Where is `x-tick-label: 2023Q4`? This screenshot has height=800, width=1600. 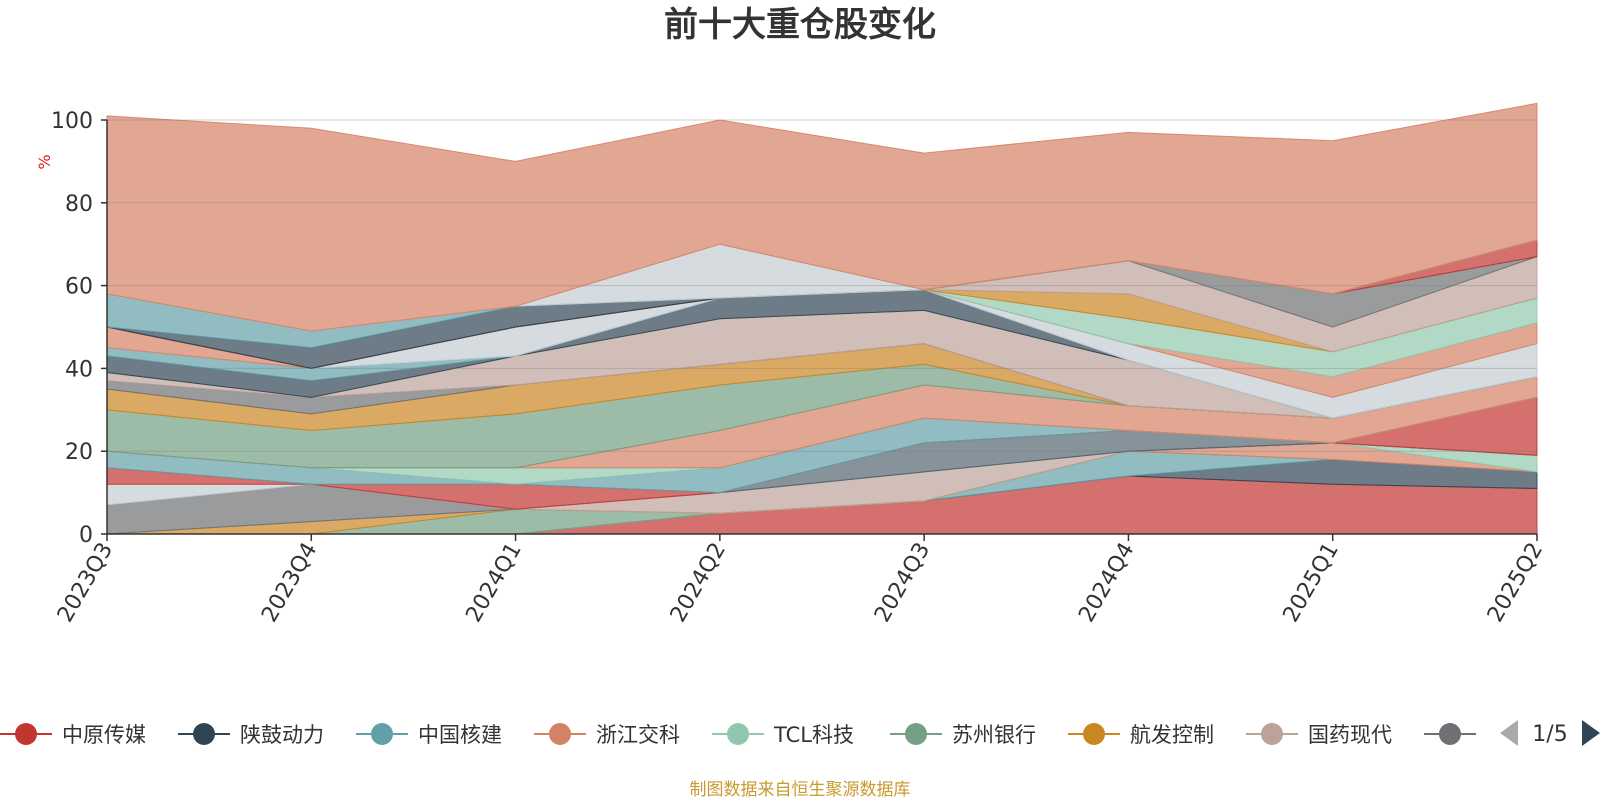
x-tick-label: 2023Q4 is located at coordinates (289, 583).